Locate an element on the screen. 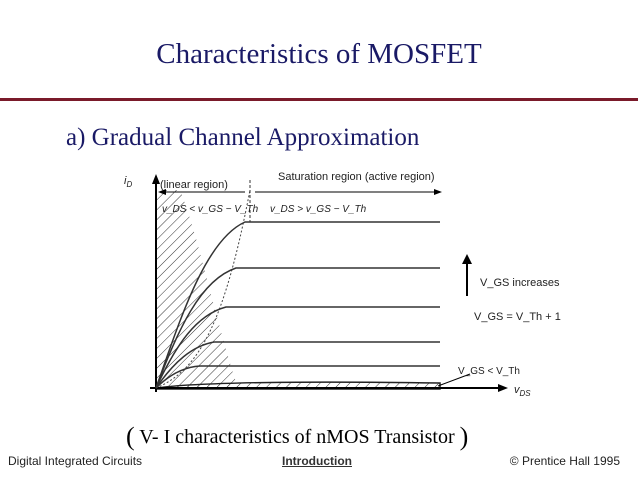  linear-region-label: (linear region) is located at coordinates (194, 185).